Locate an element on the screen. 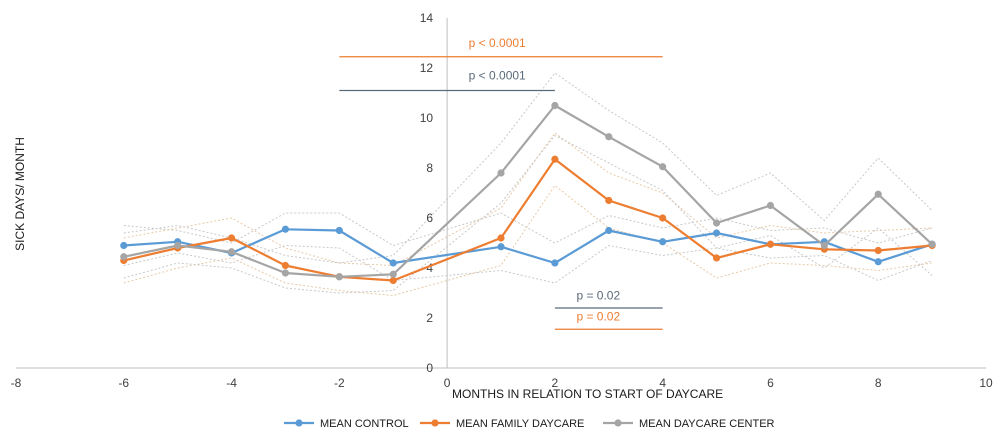 Image resolution: width=994 pixels, height=431 pixels. annotation-label-3: p = 0.02 is located at coordinates (598, 317).